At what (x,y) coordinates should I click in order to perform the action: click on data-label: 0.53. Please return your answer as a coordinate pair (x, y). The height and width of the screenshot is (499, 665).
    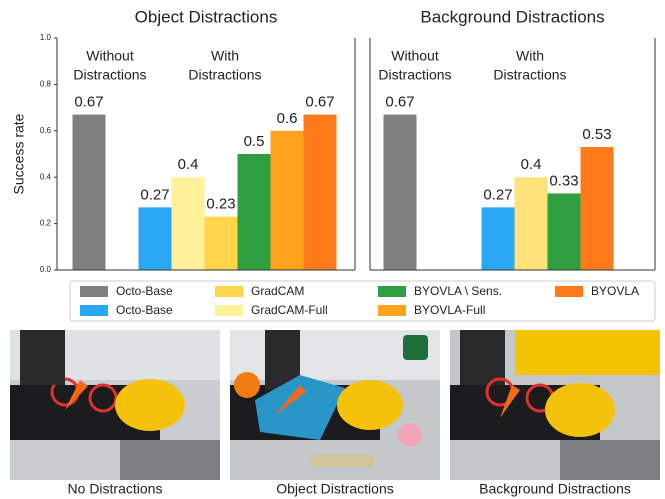
    Looking at the image, I should click on (596, 134).